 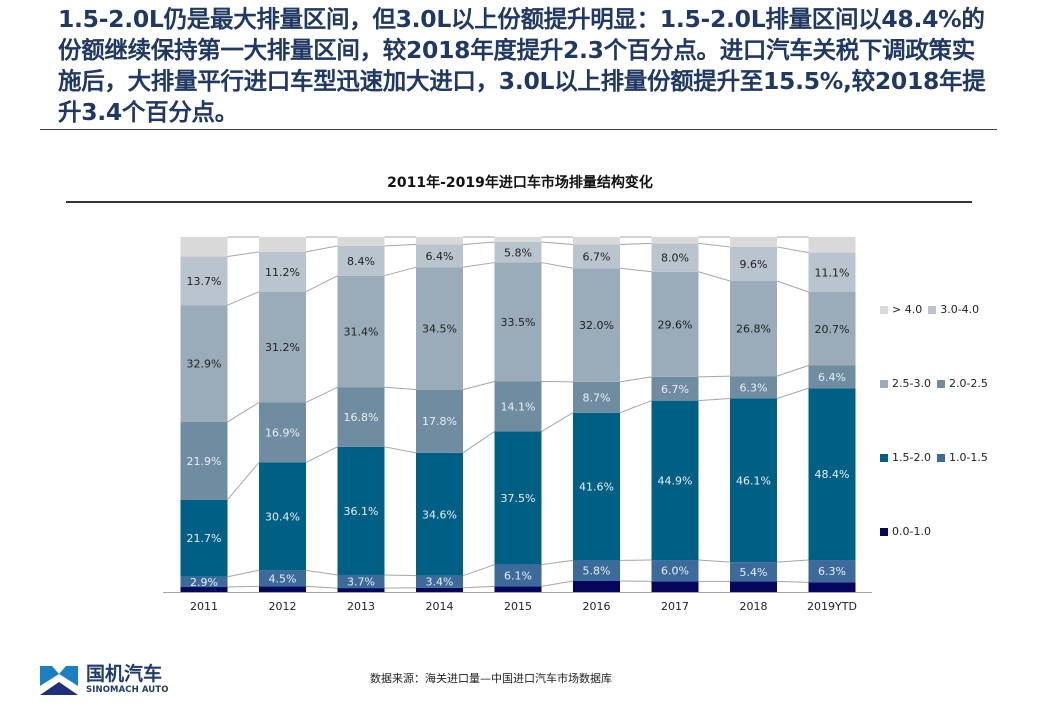 What do you see at coordinates (520, 183) in the screenshot?
I see `chart-title: 2011年-2019年进口车市场排量结构变化` at bounding box center [520, 183].